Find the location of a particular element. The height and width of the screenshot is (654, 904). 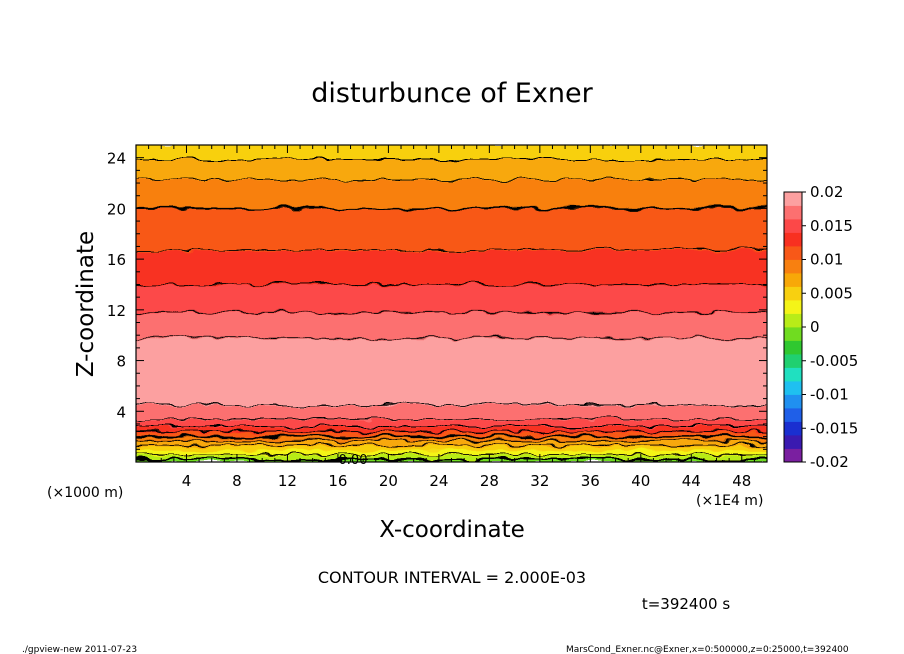

chart-title: disturbunce of Exner is located at coordinates (452, 93).